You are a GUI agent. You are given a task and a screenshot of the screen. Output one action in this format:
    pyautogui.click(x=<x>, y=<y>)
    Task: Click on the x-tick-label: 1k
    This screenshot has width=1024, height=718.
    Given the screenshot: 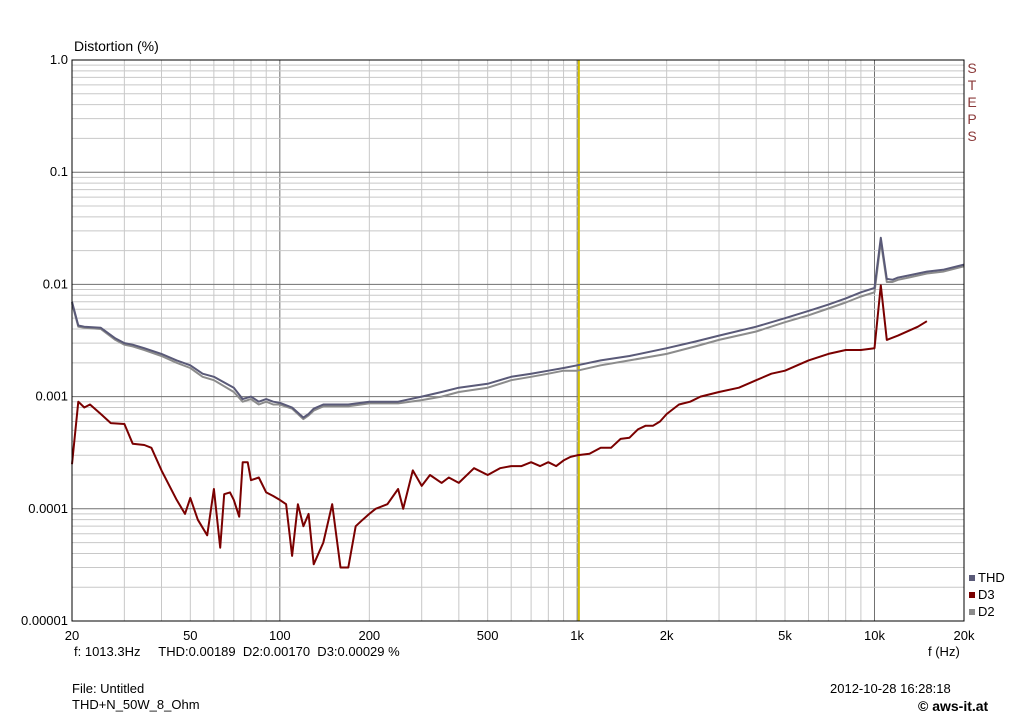 What is the action you would take?
    pyautogui.click(x=577, y=635)
    